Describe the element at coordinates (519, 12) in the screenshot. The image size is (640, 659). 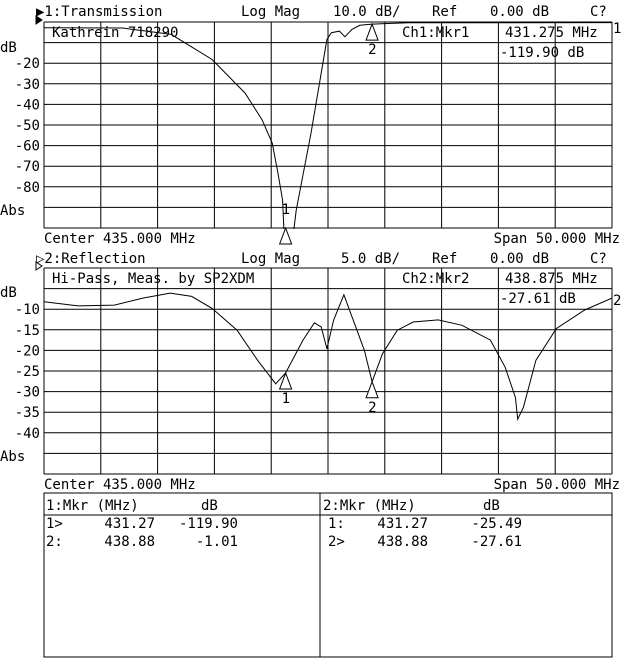
I see `ch1-ref-value: 0.00 dB` at that location.